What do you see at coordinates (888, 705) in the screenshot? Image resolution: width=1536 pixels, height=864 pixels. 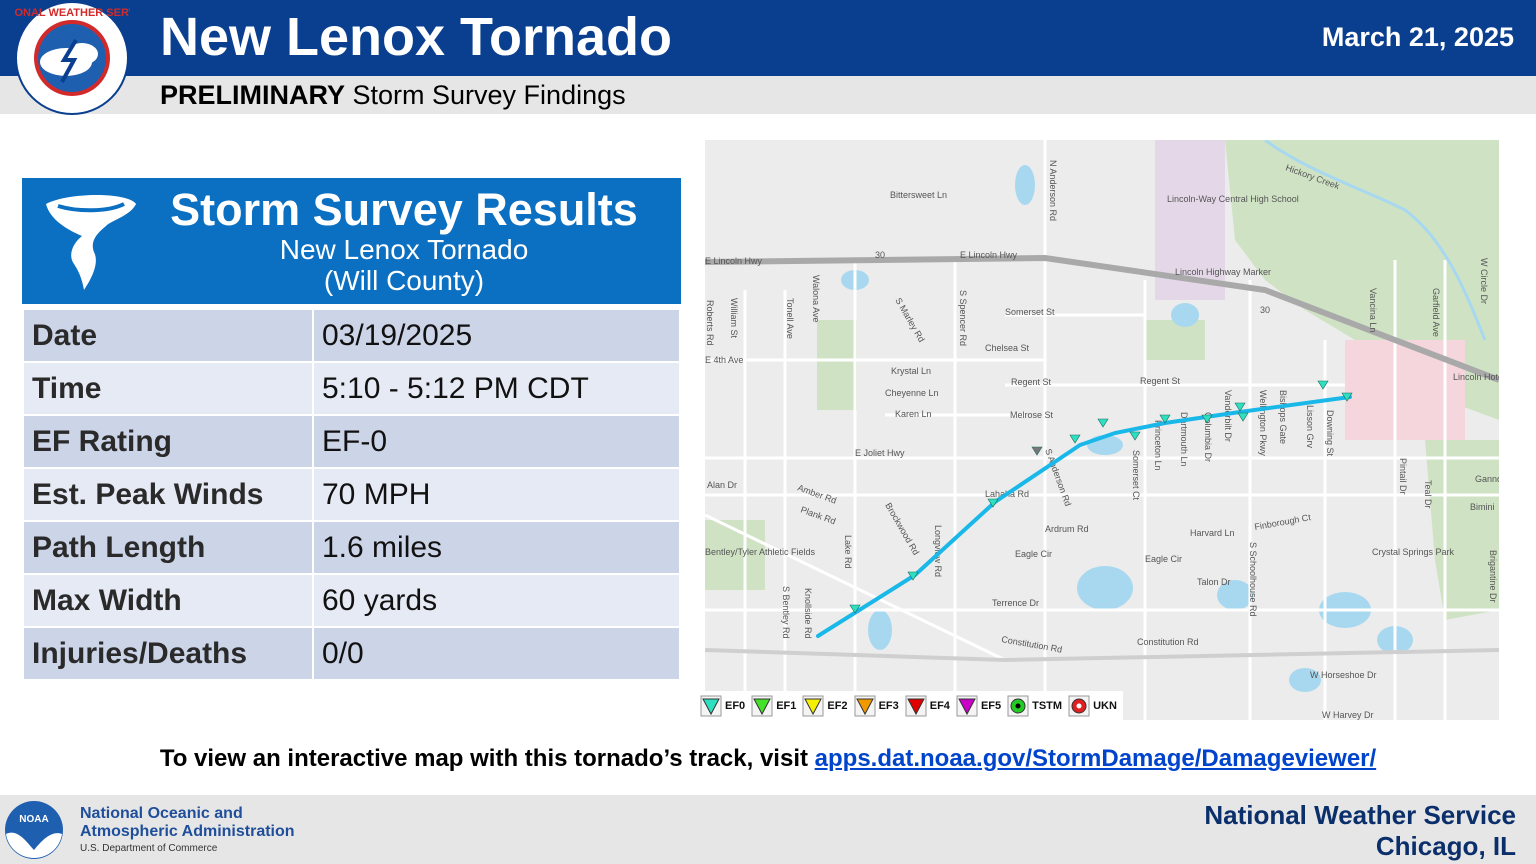 I see `legend-label: EF3` at bounding box center [888, 705].